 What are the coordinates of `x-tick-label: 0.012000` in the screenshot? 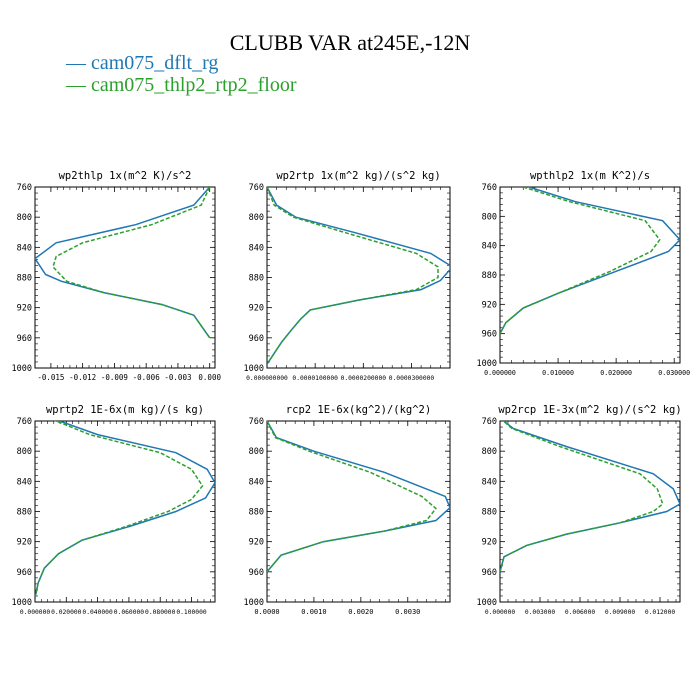 It's located at (660, 612).